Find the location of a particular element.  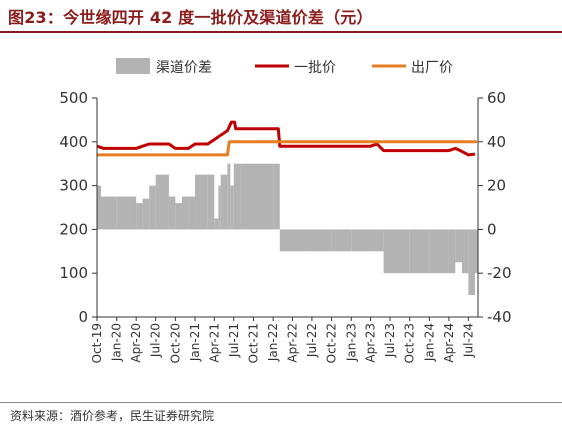

legend-swatch-spread is located at coordinates (133, 66).